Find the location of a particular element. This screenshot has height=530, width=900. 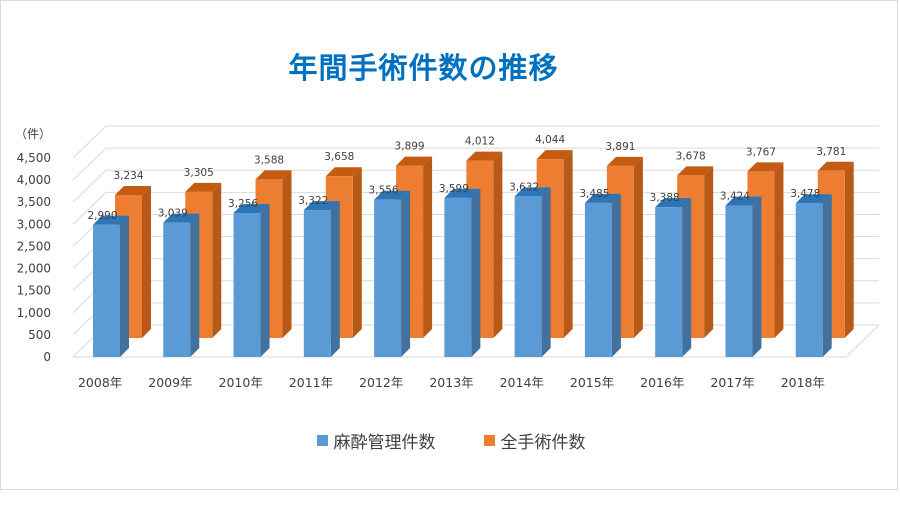

data-label: 3,424 is located at coordinates (735, 197).